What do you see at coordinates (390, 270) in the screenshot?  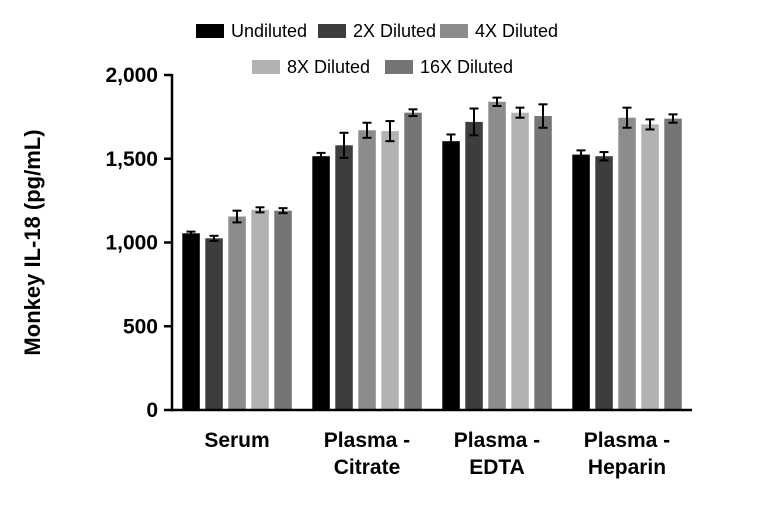 I see `bar-8x-diluted-group1` at bounding box center [390, 270].